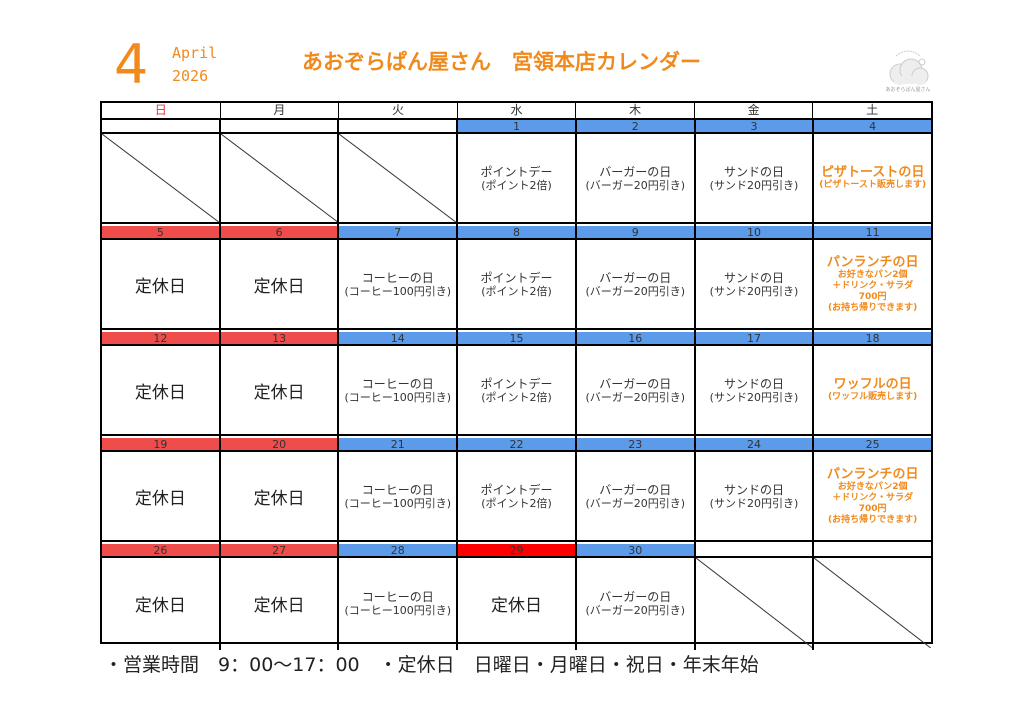 The height and width of the screenshot is (725, 1024). What do you see at coordinates (516, 233) in the screenshot?
I see `day-number: 8` at bounding box center [516, 233].